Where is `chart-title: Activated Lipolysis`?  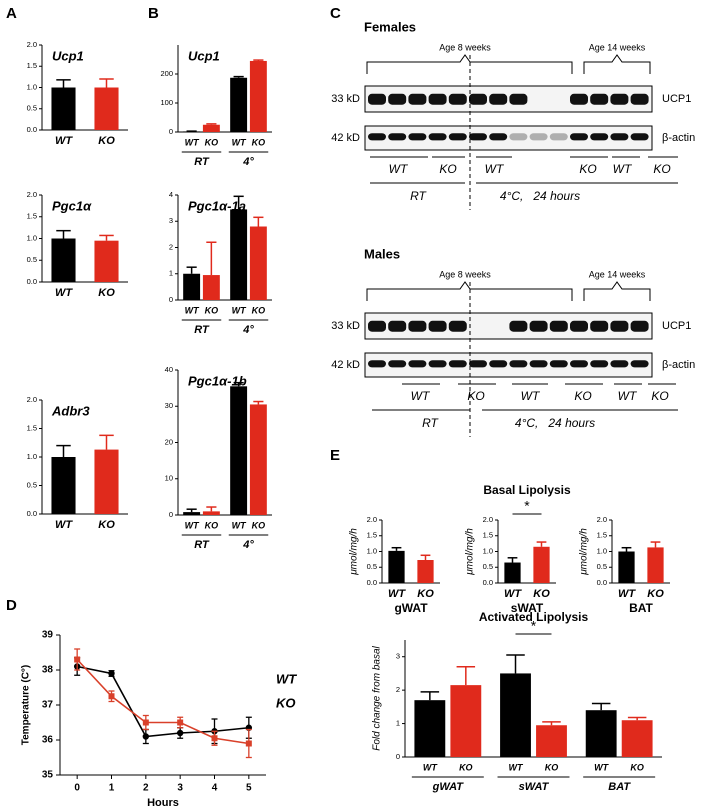
chart-title: Activated Lipolysis is located at coordinates (534, 617).